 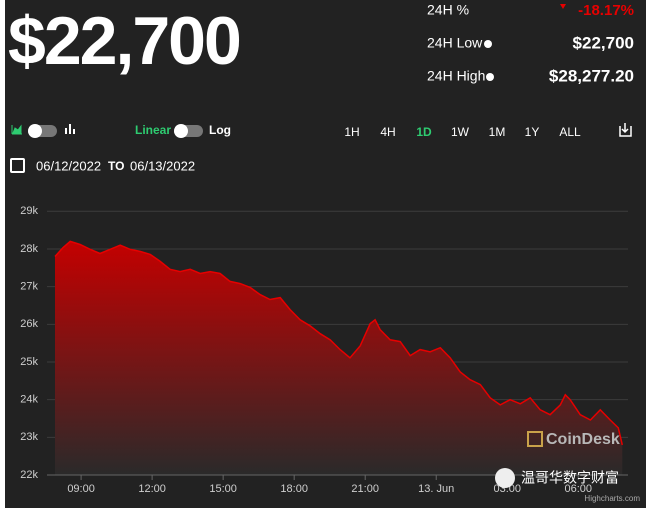 What do you see at coordinates (152, 489) in the screenshot?
I see `x-tick-label: 12:00` at bounding box center [152, 489].